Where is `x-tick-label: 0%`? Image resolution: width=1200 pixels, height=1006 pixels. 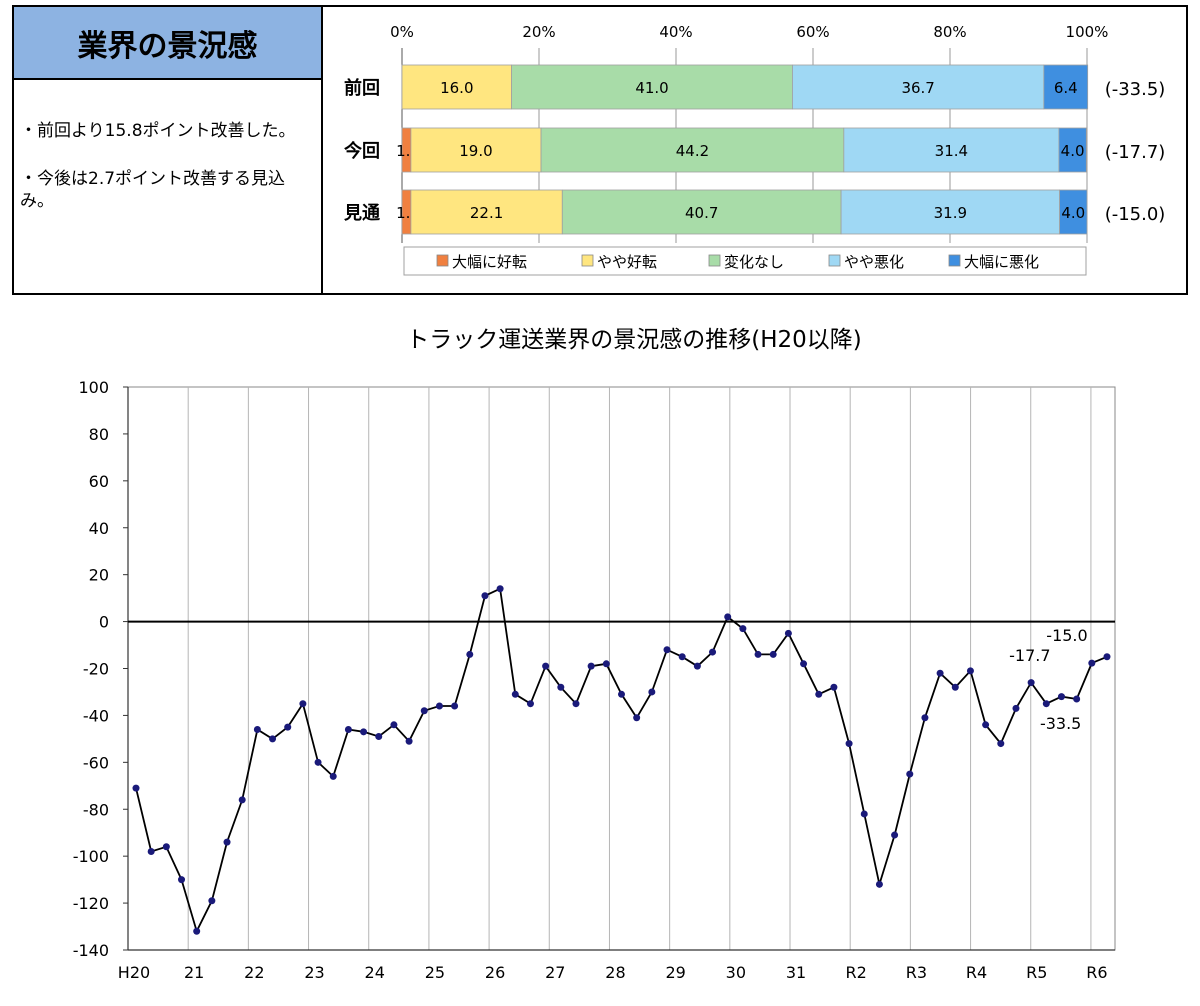 x-tick-label: 0% is located at coordinates (402, 32).